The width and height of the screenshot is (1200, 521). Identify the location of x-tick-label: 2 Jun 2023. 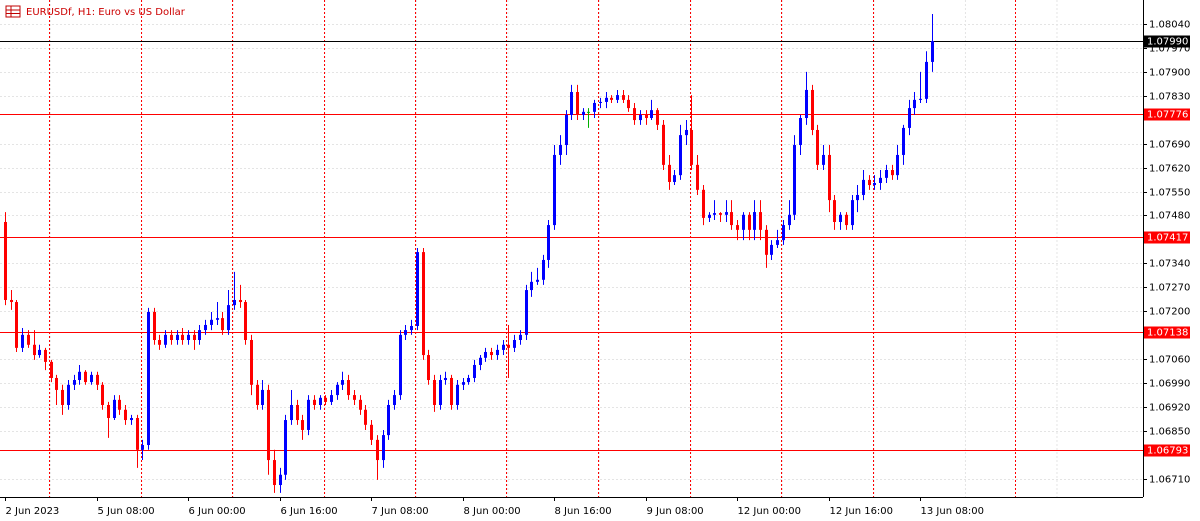
(33, 511).